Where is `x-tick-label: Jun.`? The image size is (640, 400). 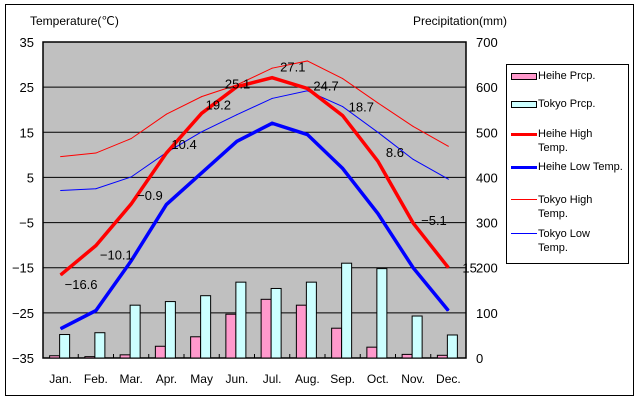
x-tick-label: Jun. is located at coordinates (237, 379).